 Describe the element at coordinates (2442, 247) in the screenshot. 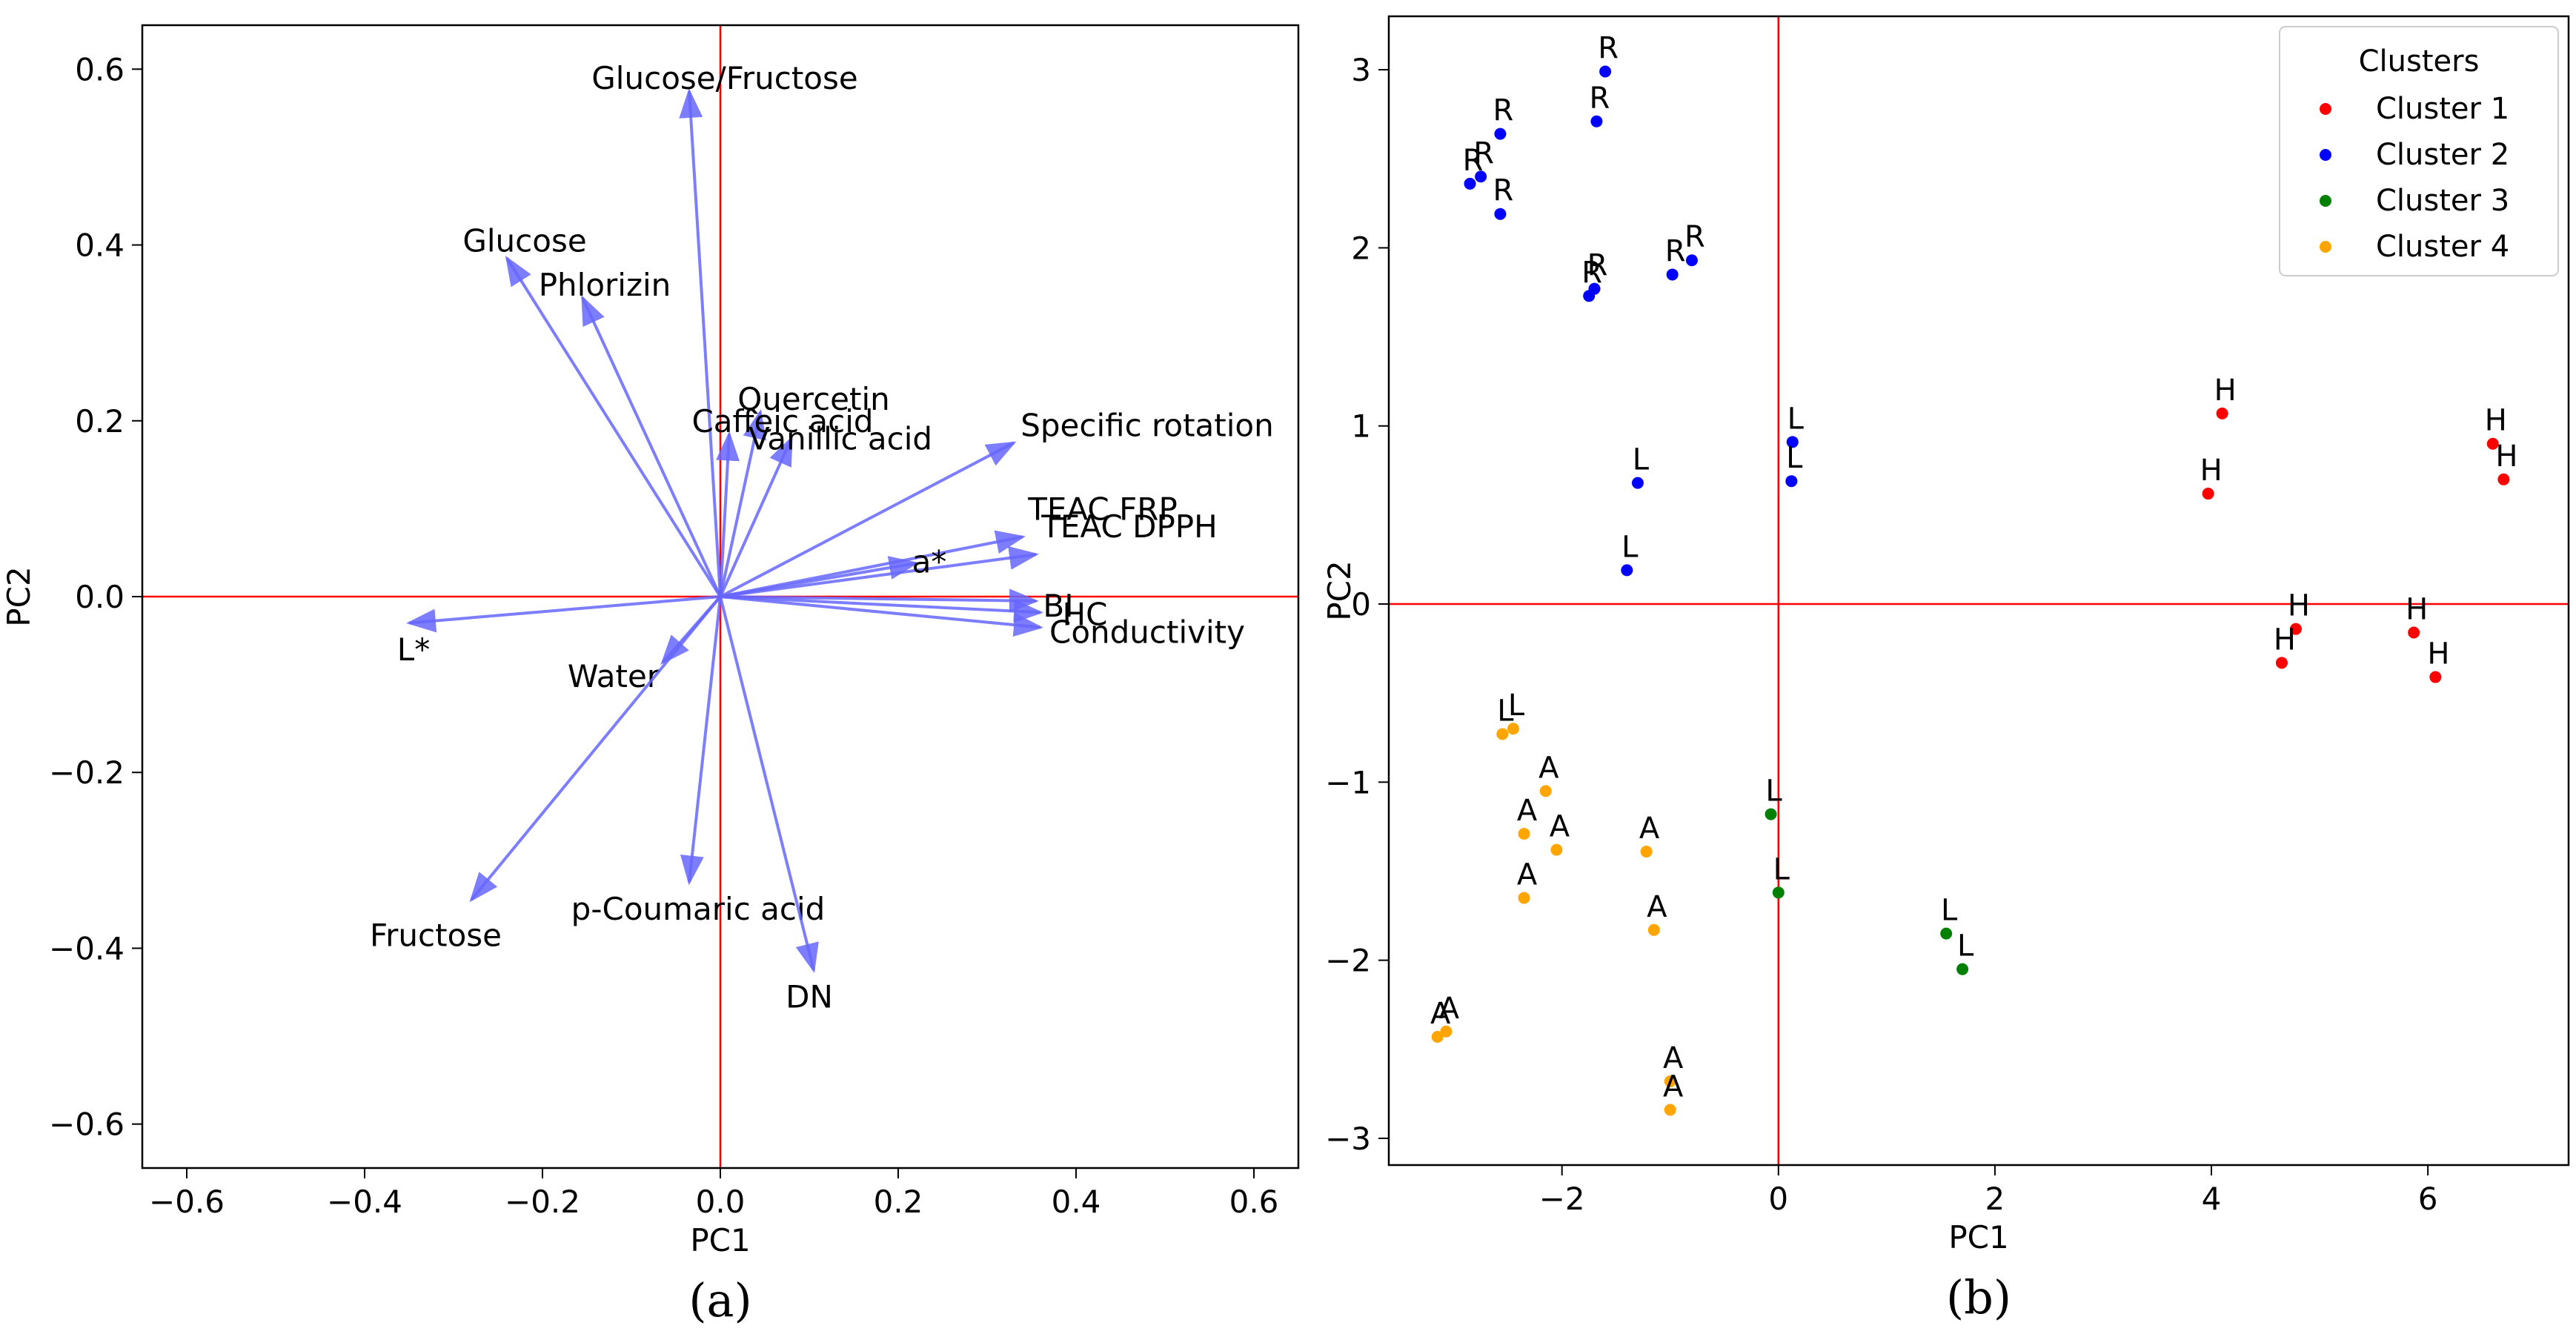

I see `legend-entry: Cluster 4` at that location.